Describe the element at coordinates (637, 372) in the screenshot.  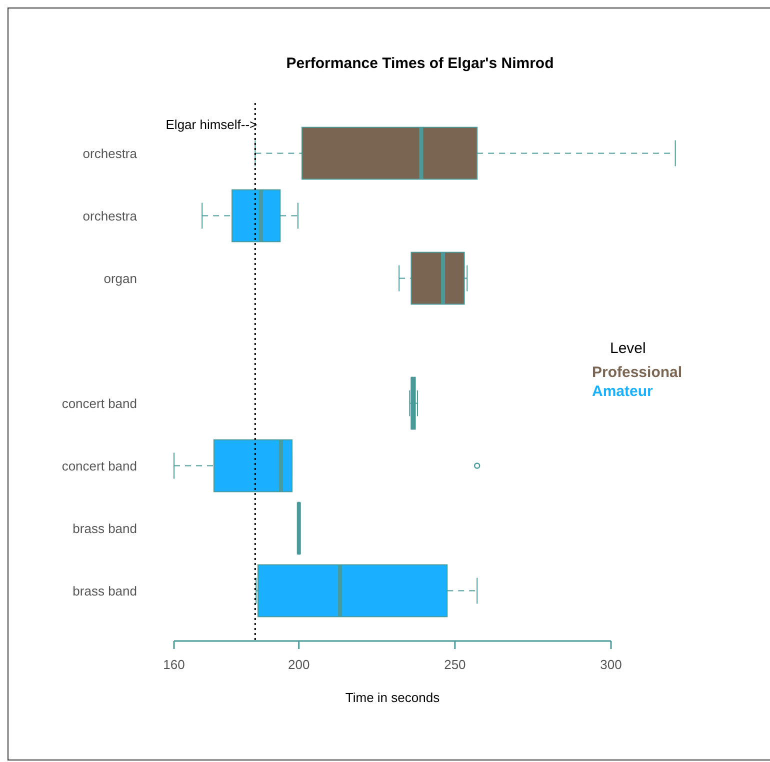
I see `text: Professional` at that location.